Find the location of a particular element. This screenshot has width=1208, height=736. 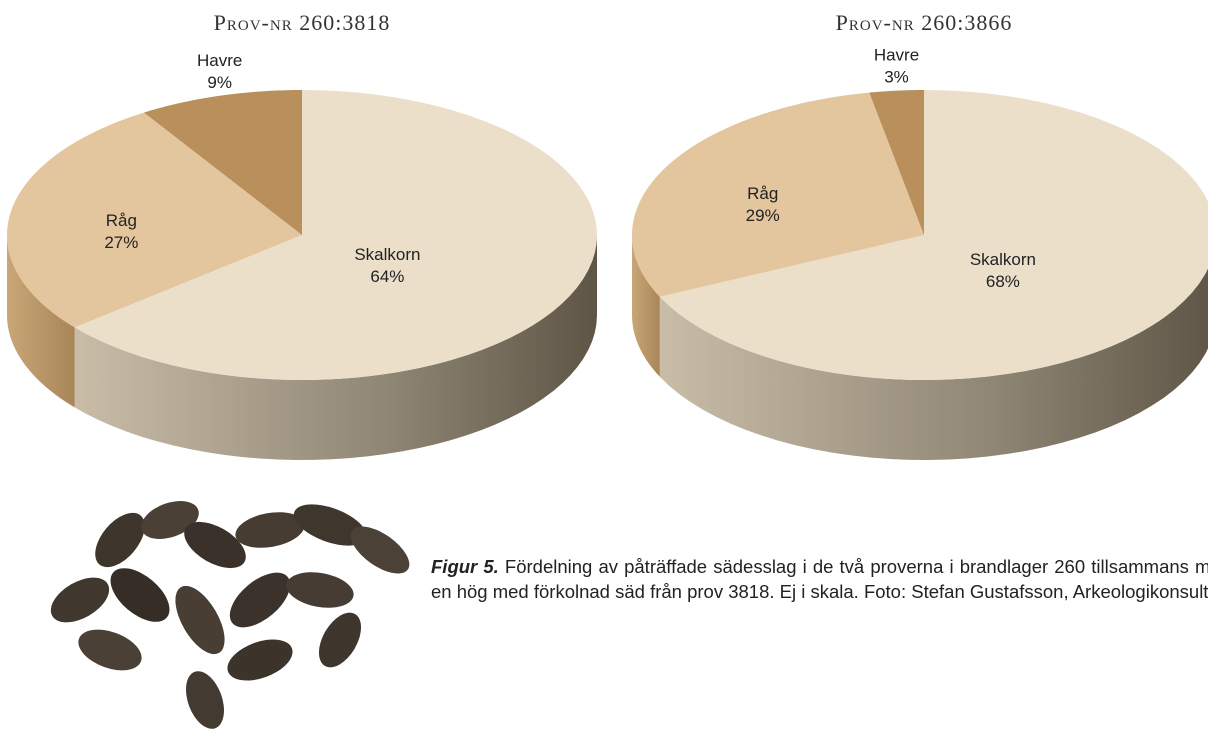

caption-label: Figur 5. is located at coordinates (465, 566).